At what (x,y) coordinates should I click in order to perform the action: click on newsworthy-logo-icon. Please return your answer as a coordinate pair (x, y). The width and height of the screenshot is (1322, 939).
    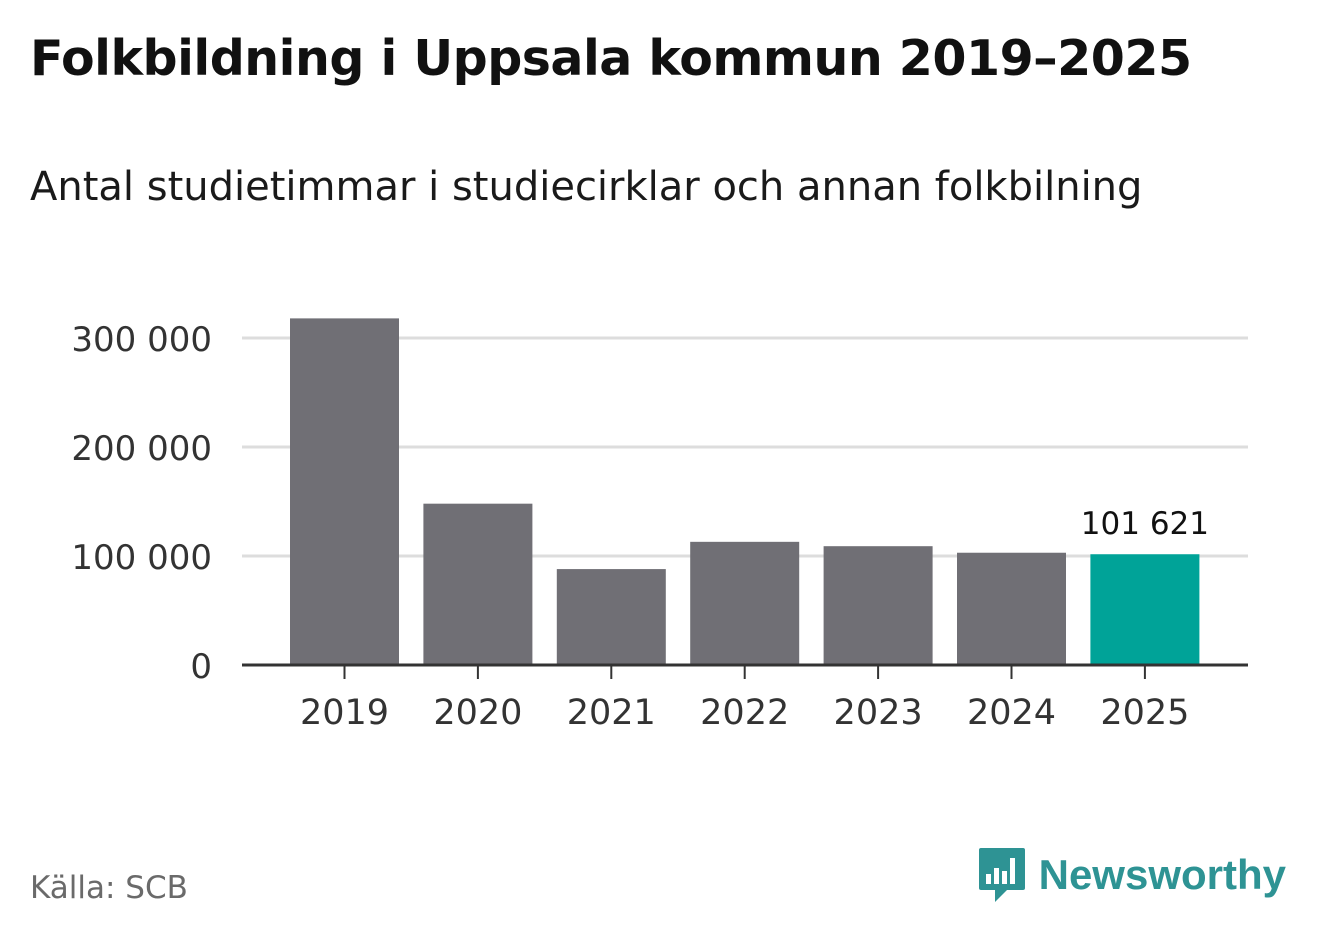
    Looking at the image, I should click on (1001, 875).